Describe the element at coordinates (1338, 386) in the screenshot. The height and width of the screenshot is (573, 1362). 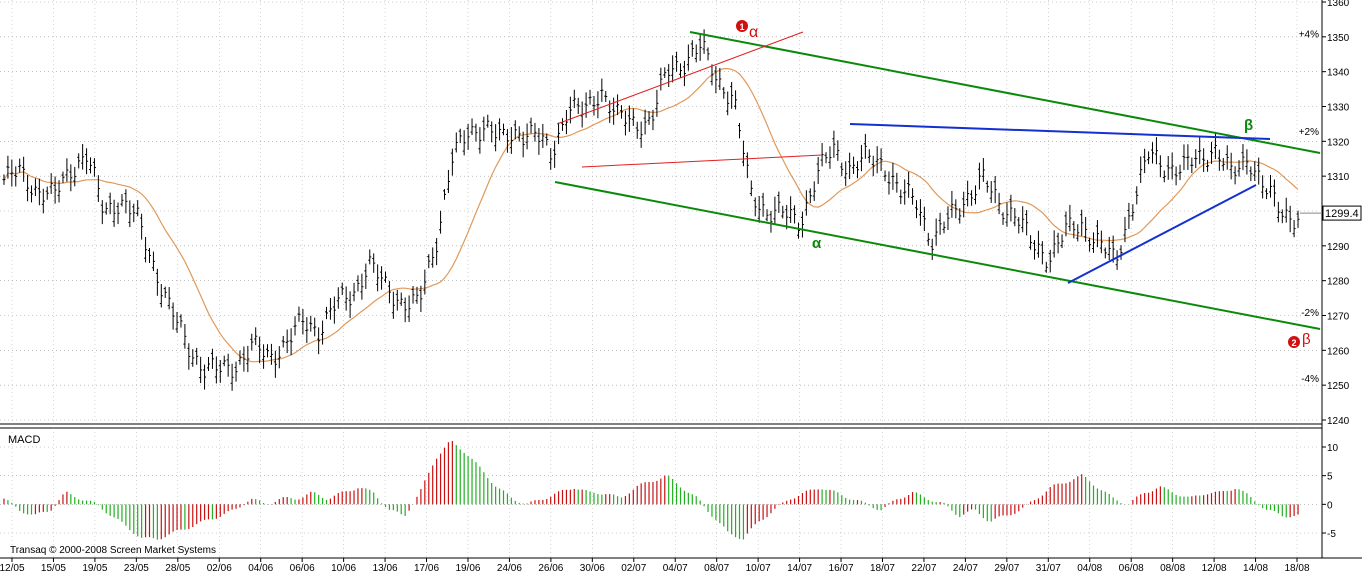
I see `price-tick-label: 1250` at that location.